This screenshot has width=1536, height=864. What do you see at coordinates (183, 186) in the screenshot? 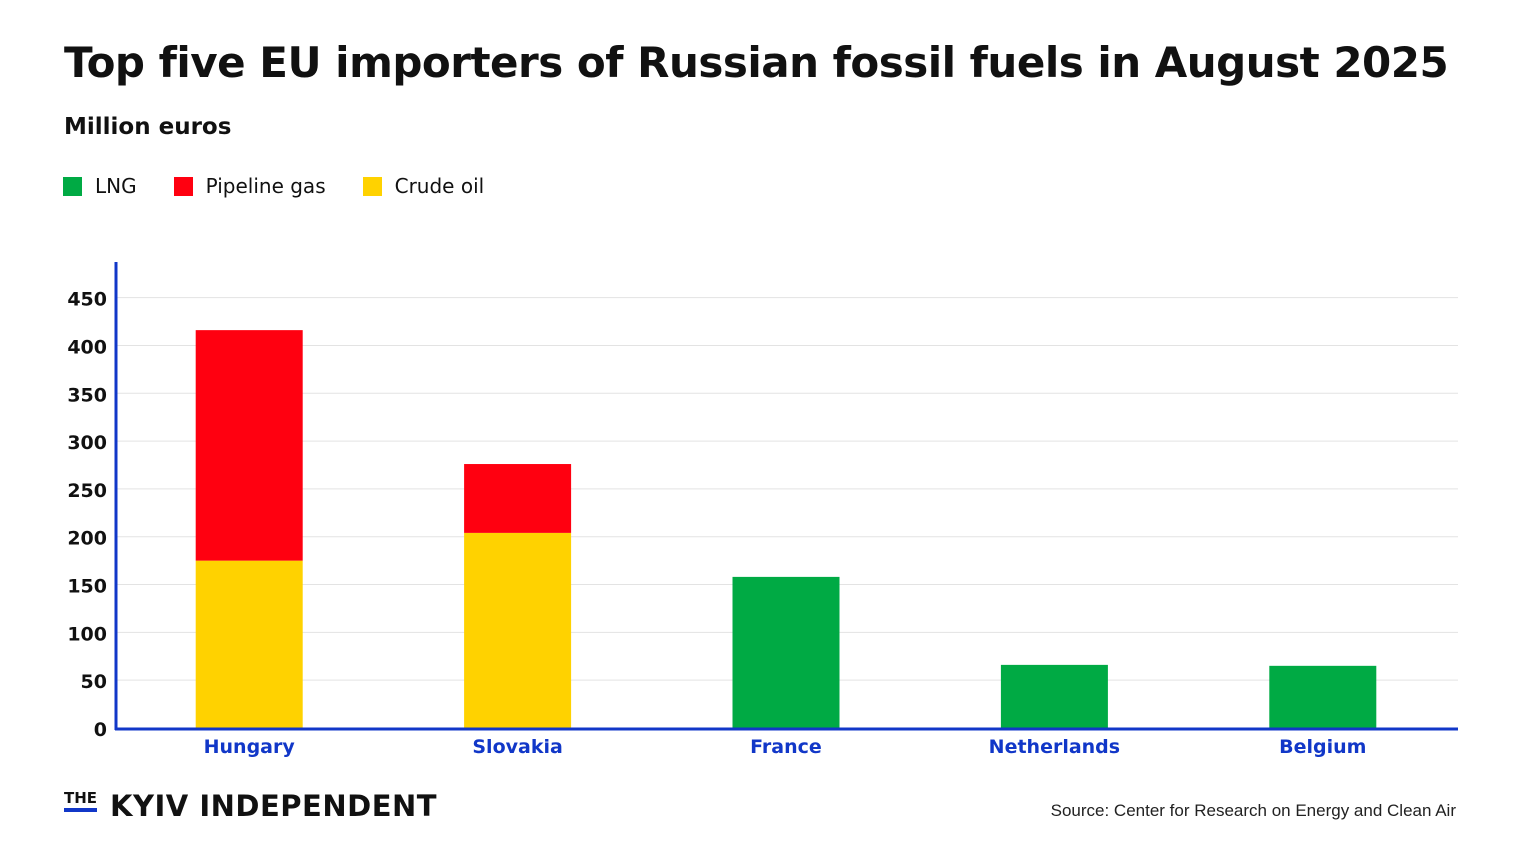
I see `legend-swatch-pipeline-gas` at bounding box center [183, 186].